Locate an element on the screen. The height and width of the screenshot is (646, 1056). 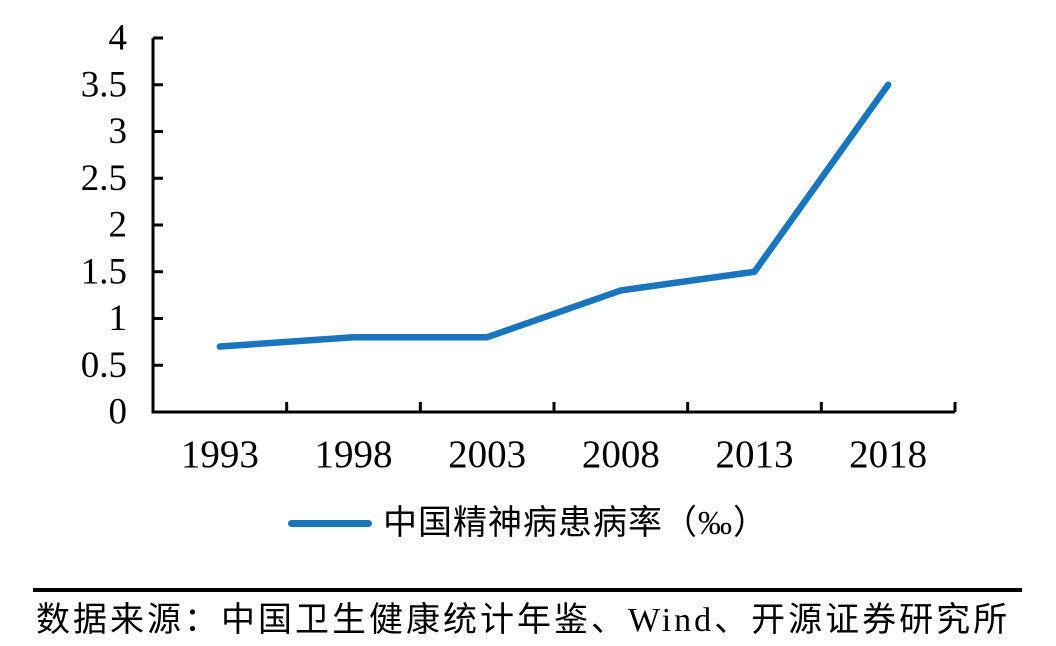
legend-label: 中国精神病患病率（‰） is located at coordinates (575, 523).